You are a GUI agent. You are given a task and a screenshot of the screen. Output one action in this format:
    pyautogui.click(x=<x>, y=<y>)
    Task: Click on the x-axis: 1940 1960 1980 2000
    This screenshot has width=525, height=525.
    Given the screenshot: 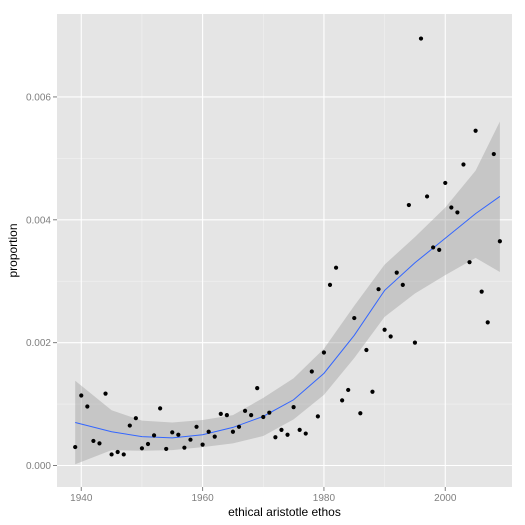 What is the action you would take?
    pyautogui.click(x=263, y=495)
    